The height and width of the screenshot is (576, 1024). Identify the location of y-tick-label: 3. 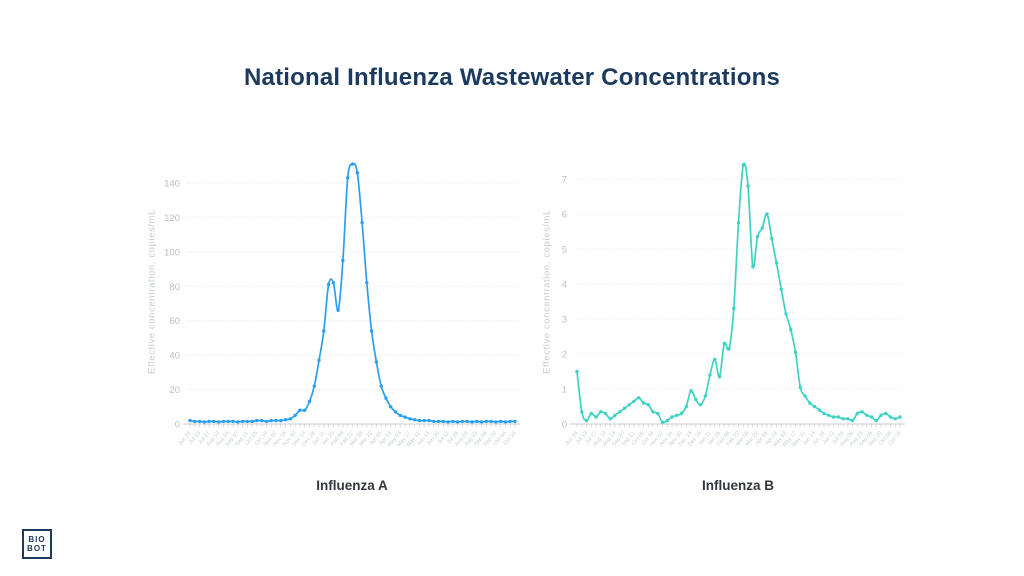
(564, 320).